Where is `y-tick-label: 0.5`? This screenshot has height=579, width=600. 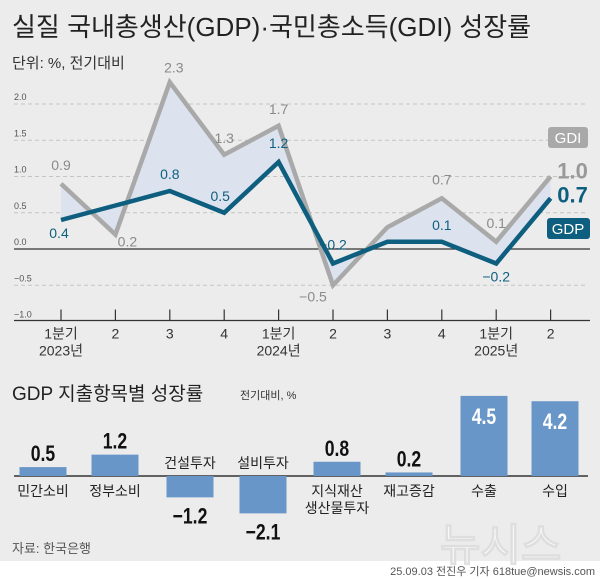 y-tick-label: 0.5 is located at coordinates (20, 206).